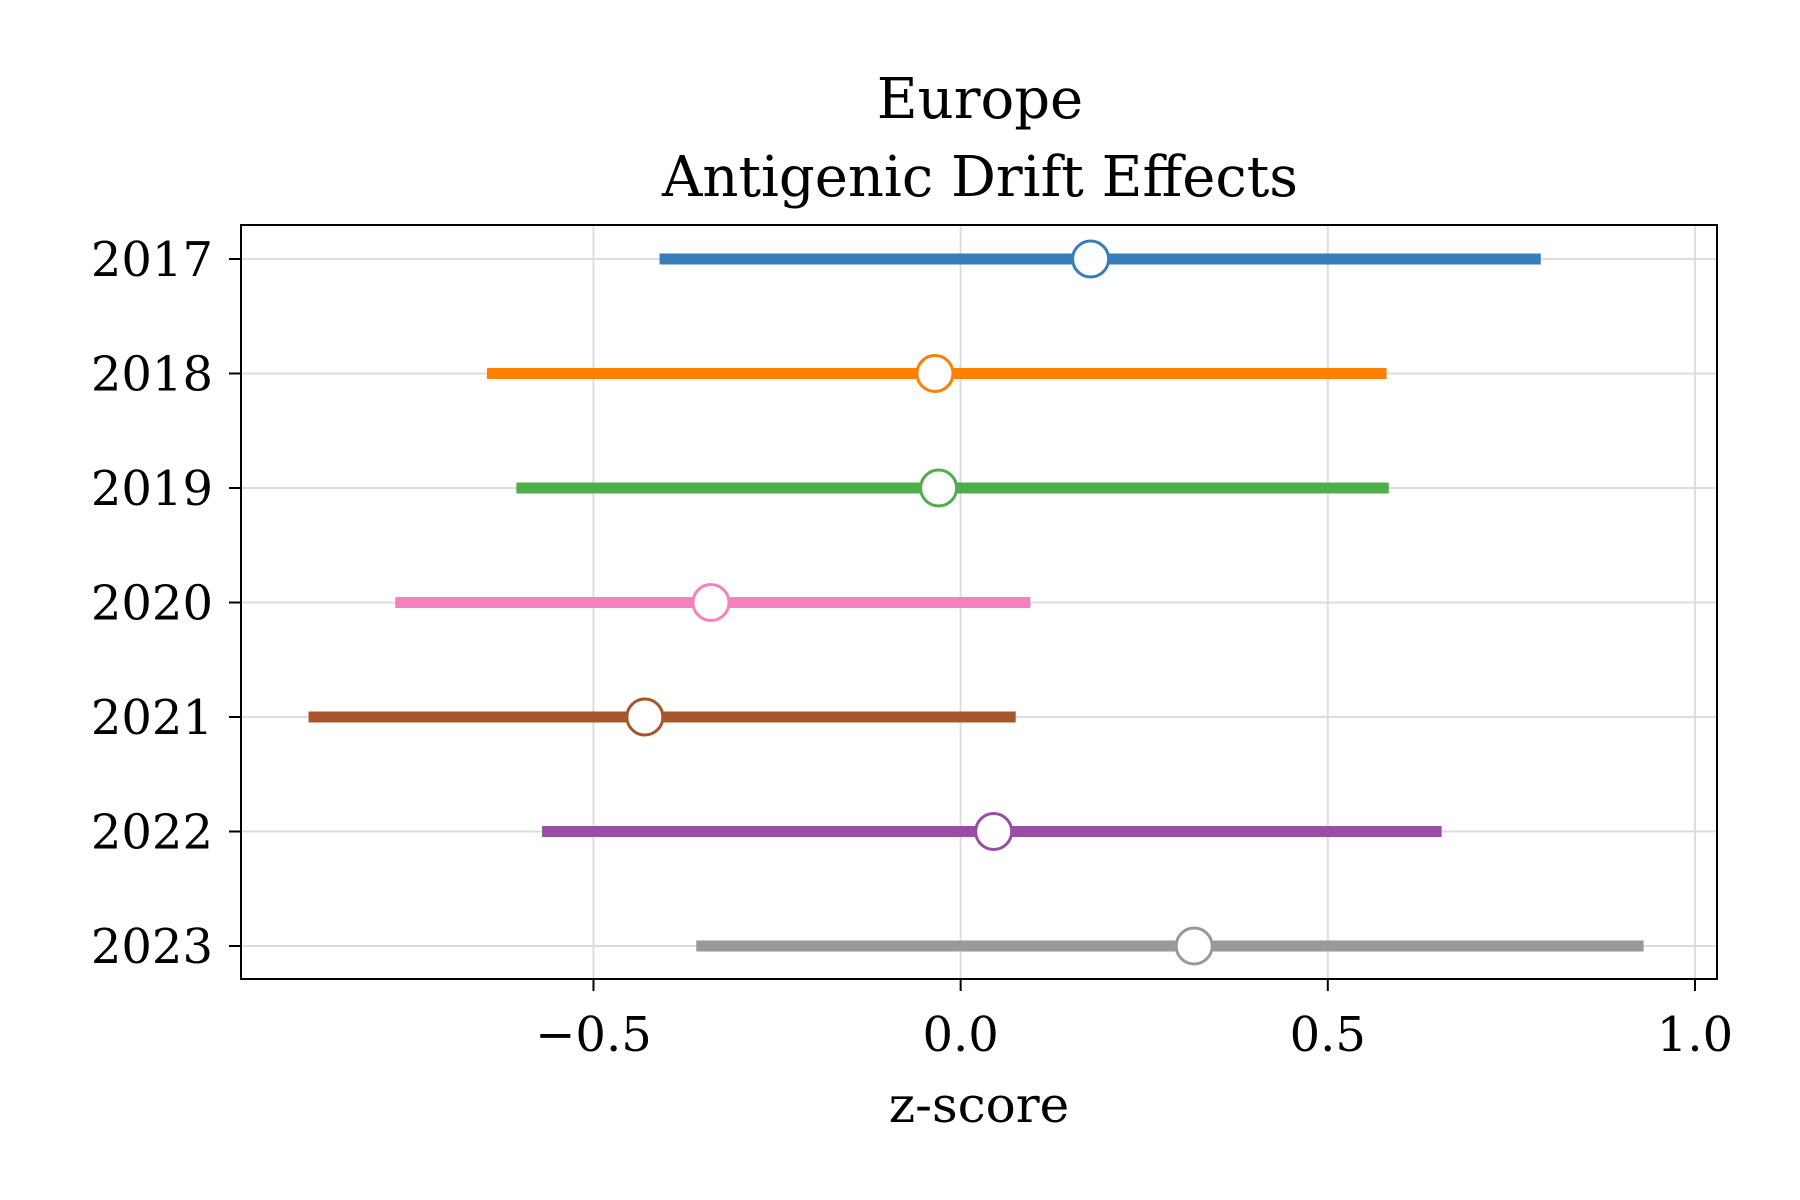 Image resolution: width=1800 pixels, height=1200 pixels. Describe the element at coordinates (939, 488) in the screenshot. I see `point-estimate-2019` at that location.